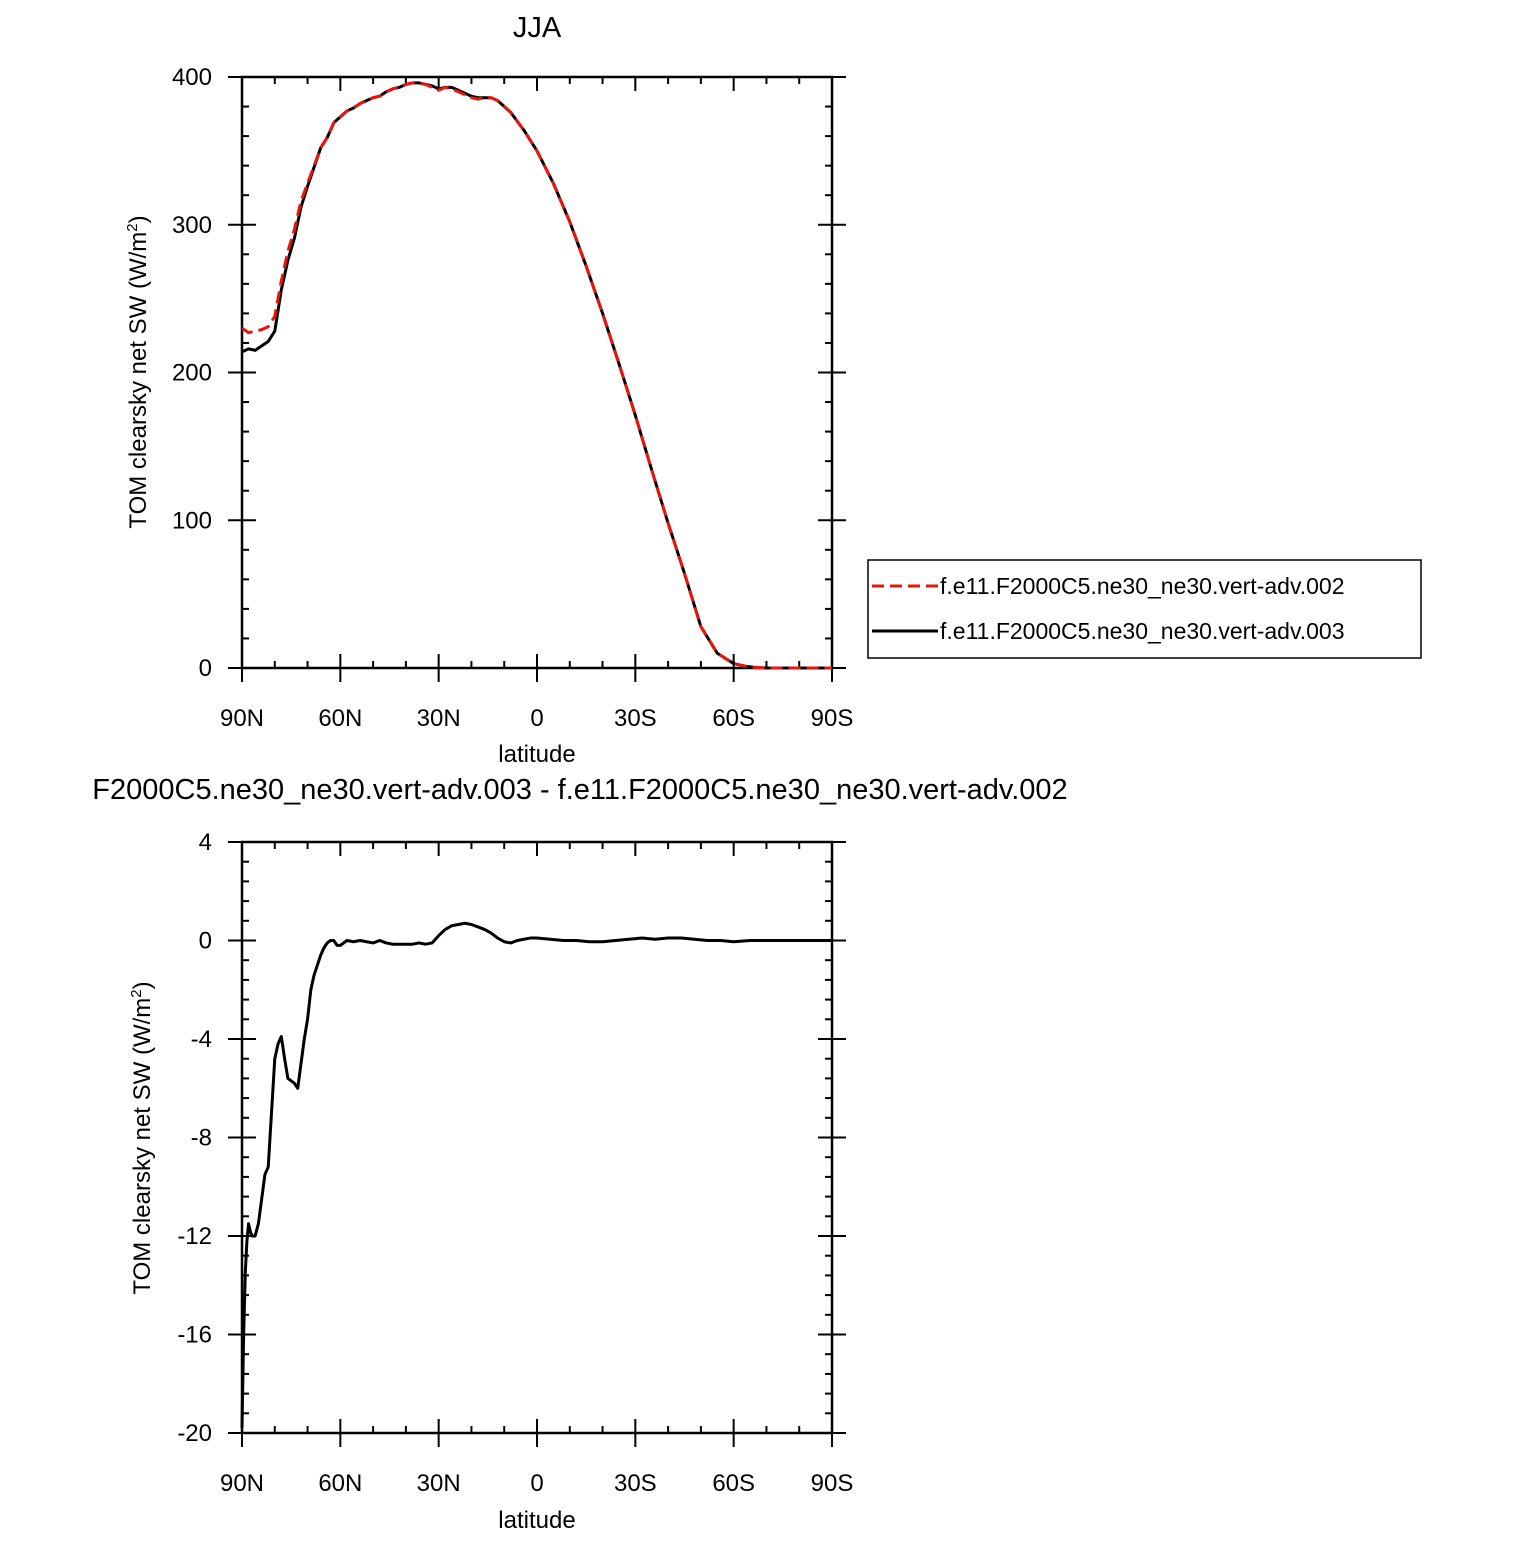 Image resolution: width=1530 pixels, height=1541 pixels. Describe the element at coordinates (194, 1236) in the screenshot. I see `y-tick-label: -12` at that location.